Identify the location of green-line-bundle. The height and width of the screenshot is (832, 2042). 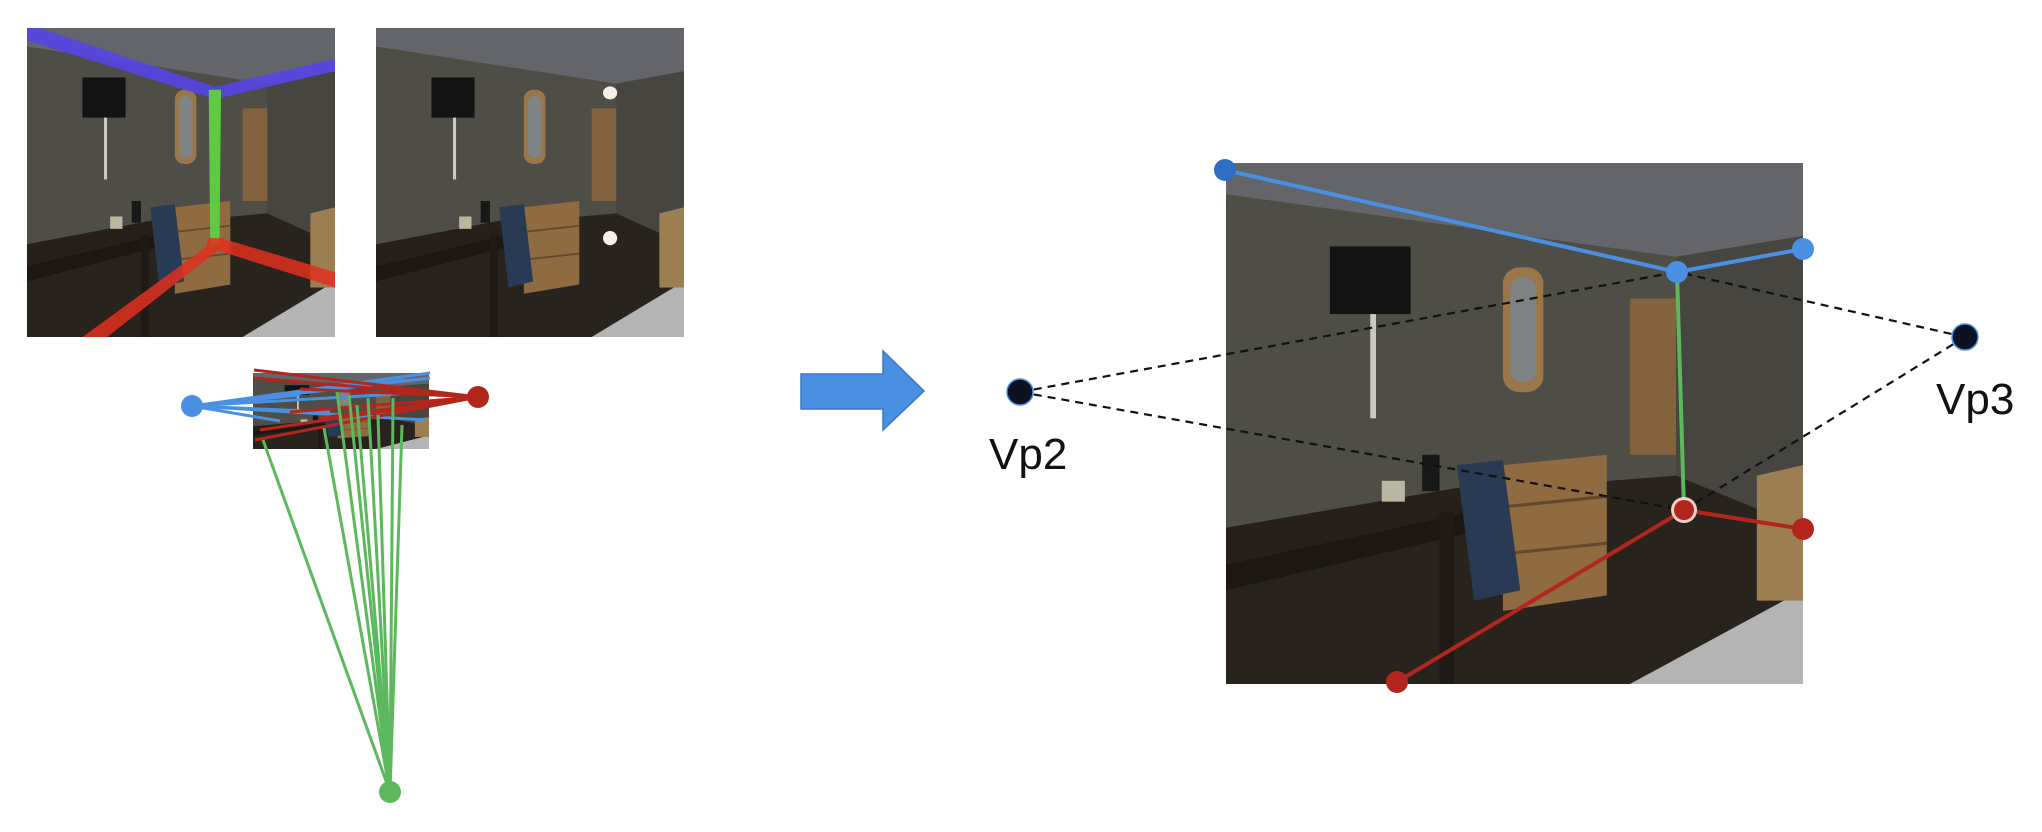
(332, 592).